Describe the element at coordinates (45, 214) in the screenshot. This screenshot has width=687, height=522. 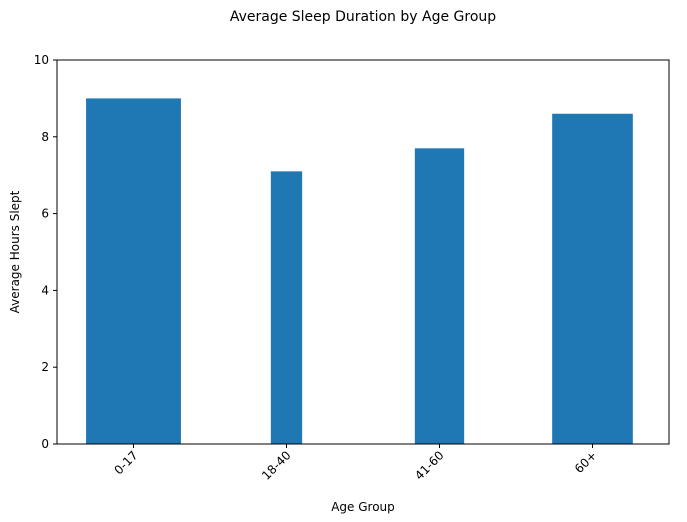
I see `y-tick-label: 6` at that location.